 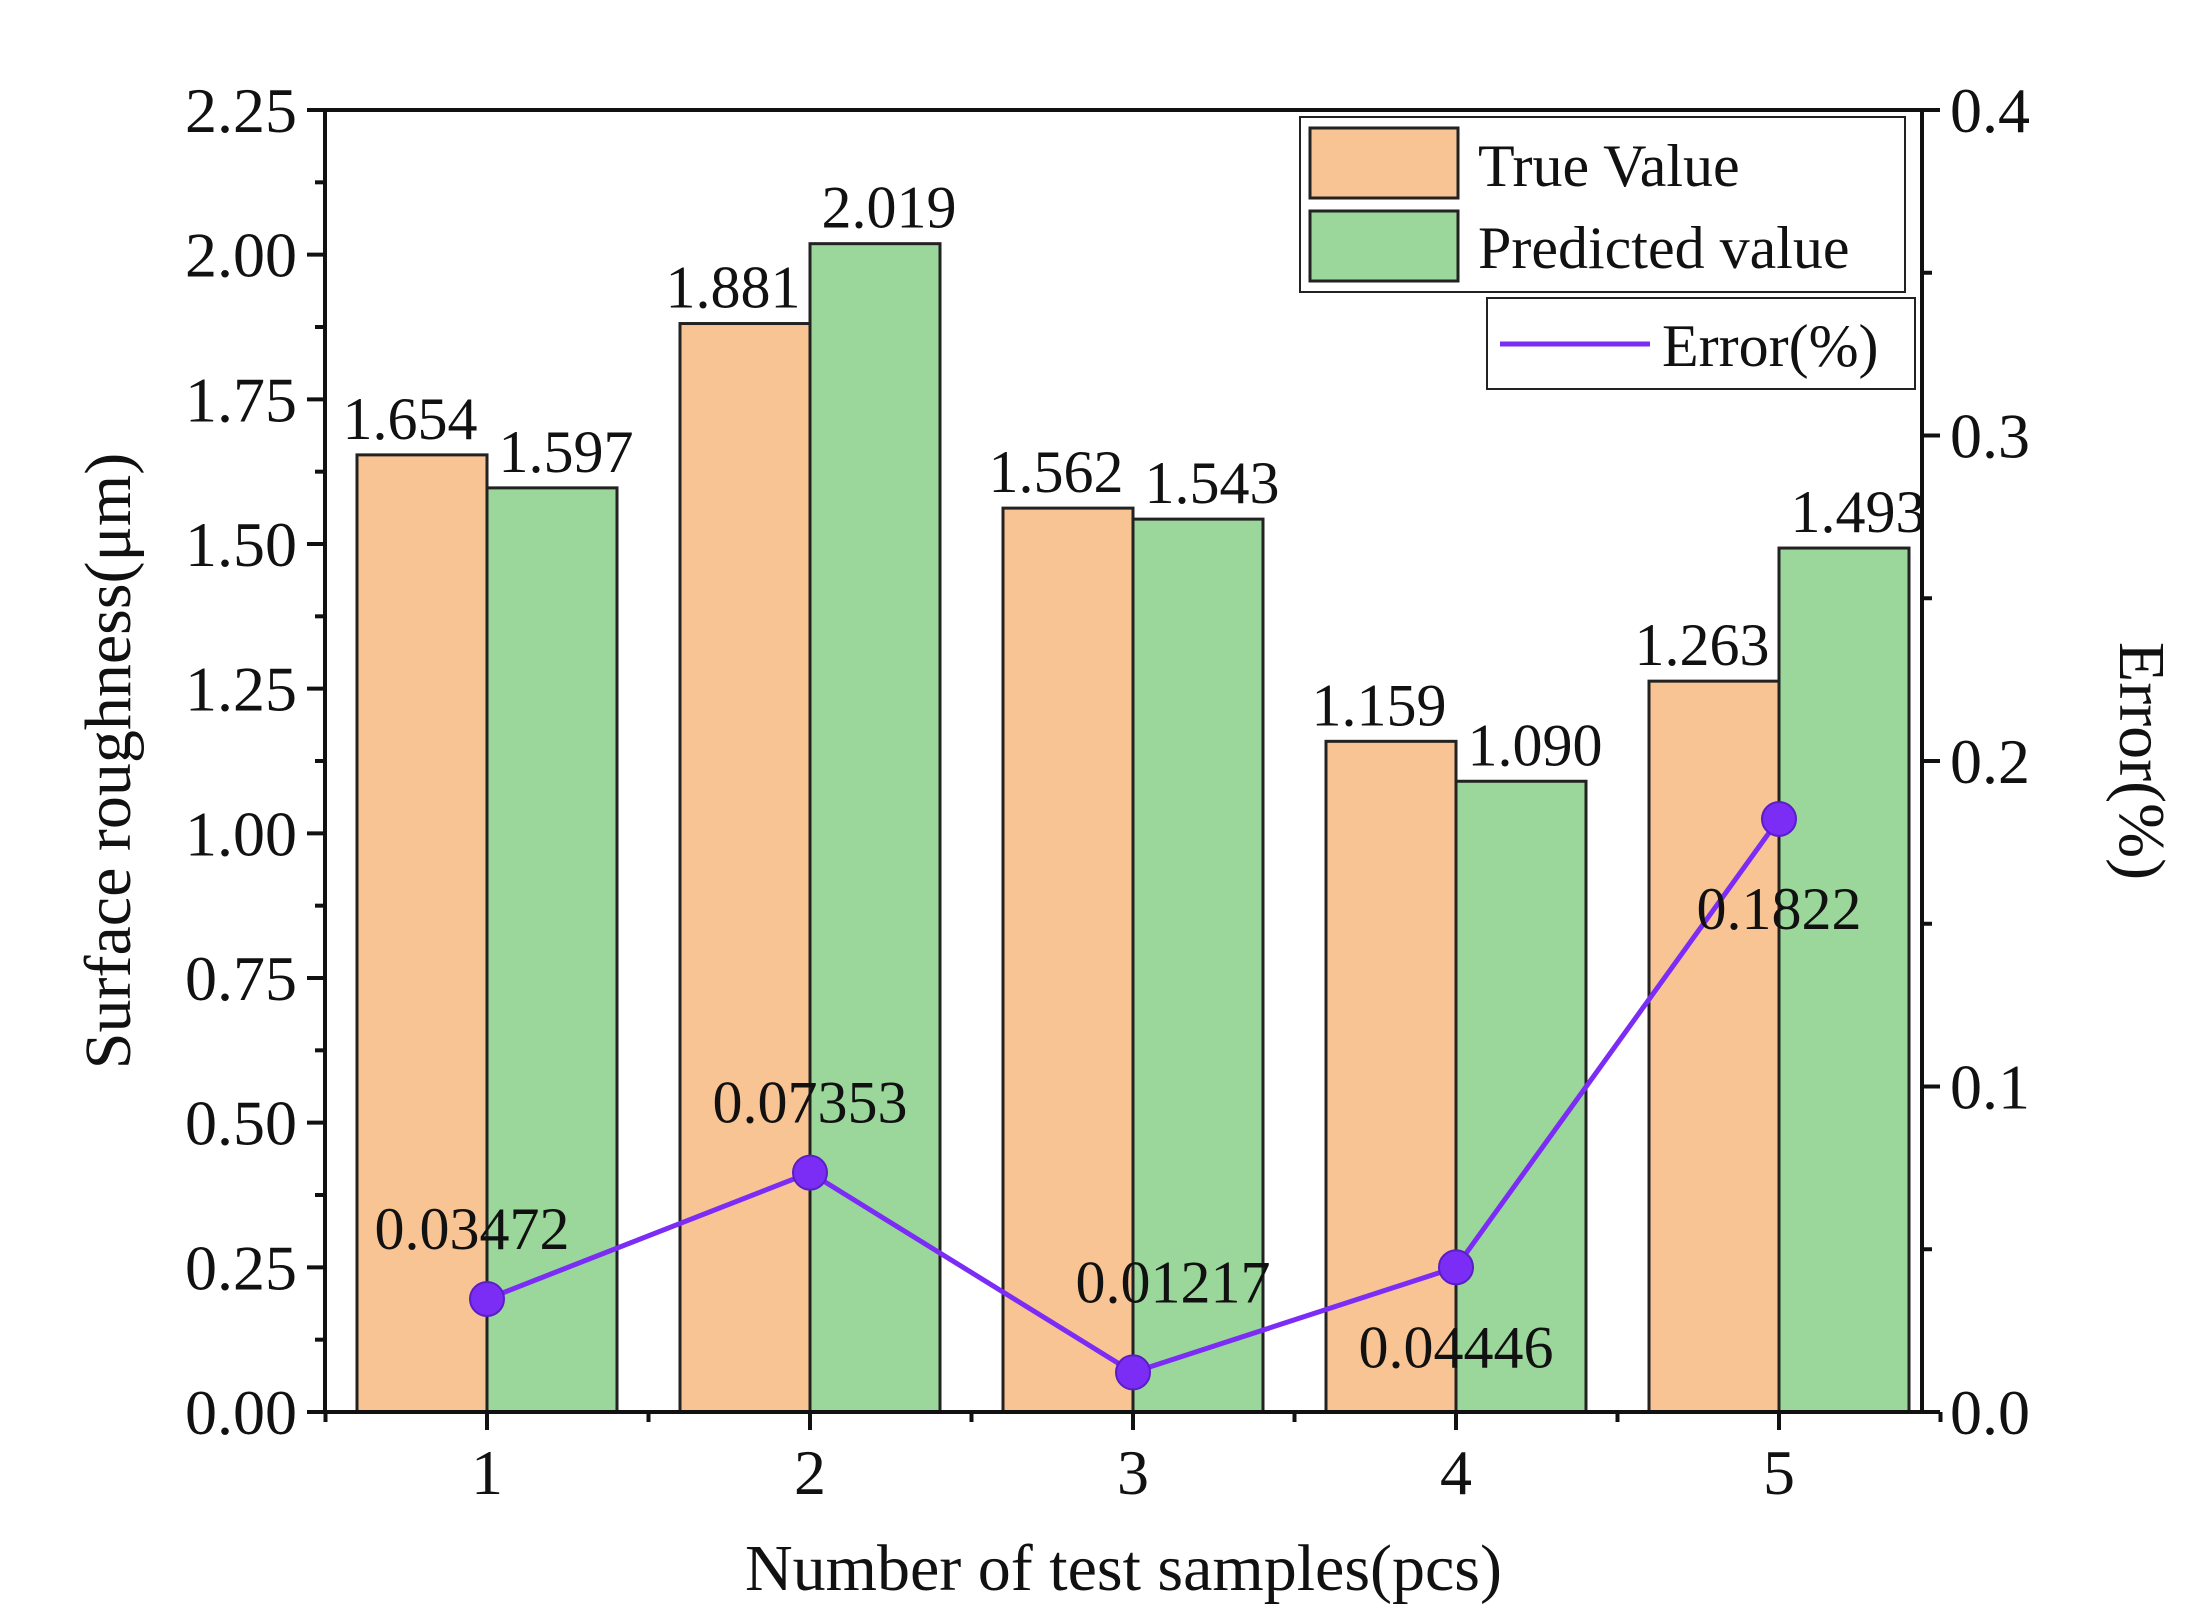 I want to click on y-tick-label-0.00: 0.00, so click(x=241, y=1412).